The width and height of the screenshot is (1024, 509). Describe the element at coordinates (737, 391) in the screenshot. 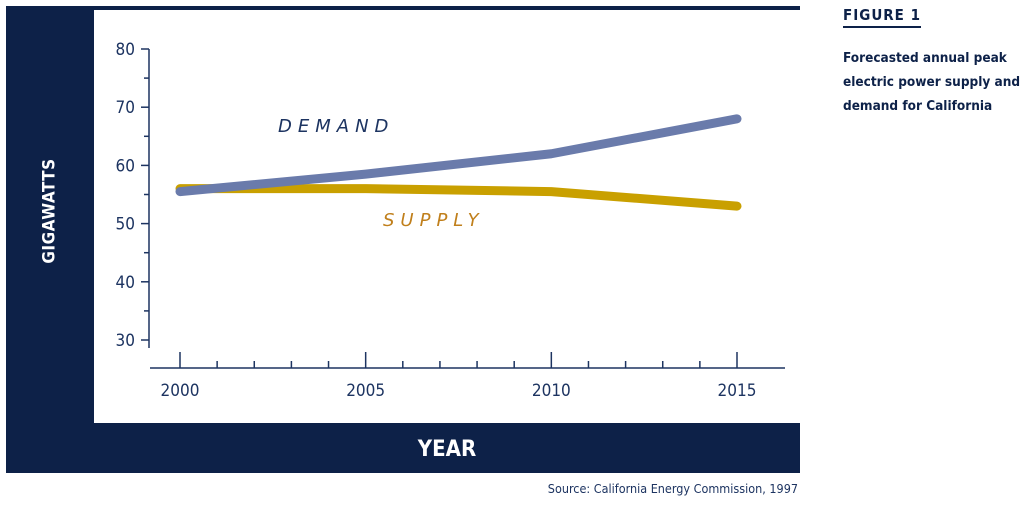

I see `x-tick-label: 2015` at that location.